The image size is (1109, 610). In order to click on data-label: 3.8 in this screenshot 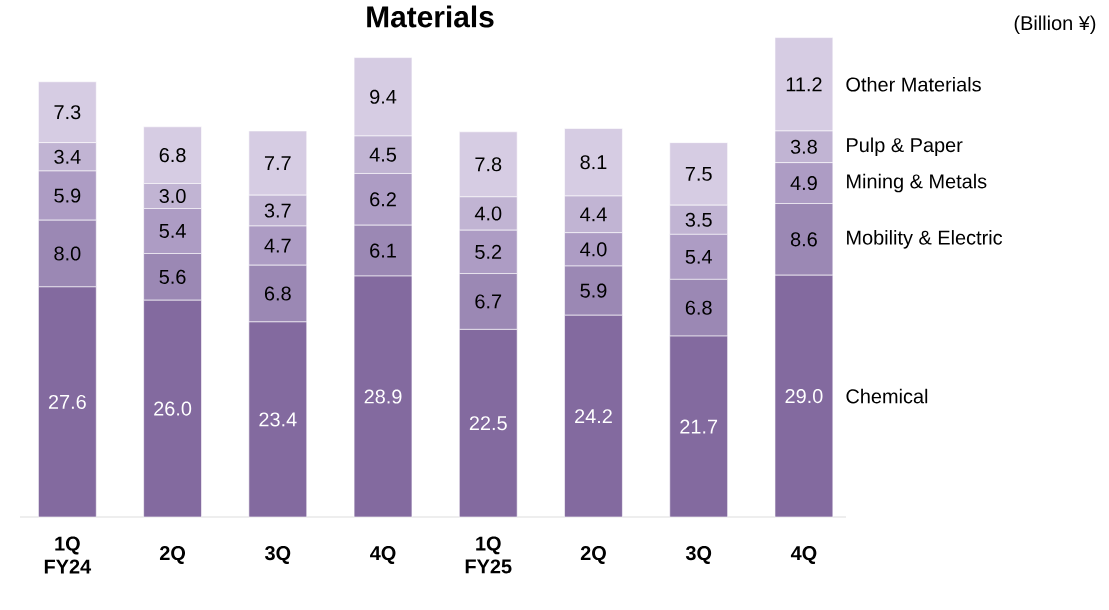, I will do `click(803, 146)`.